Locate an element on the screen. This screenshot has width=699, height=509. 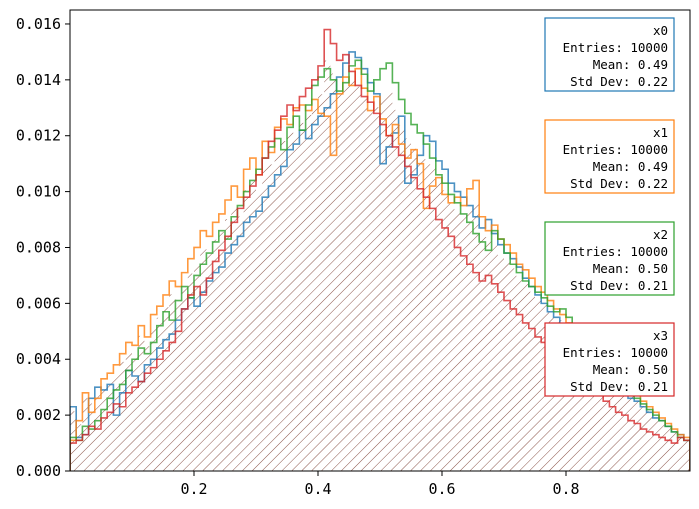
stats-box-x0: x0 Entries: 10000 Mean: 0.49 Std Dev: 0.22 is located at coordinates (609, 54).